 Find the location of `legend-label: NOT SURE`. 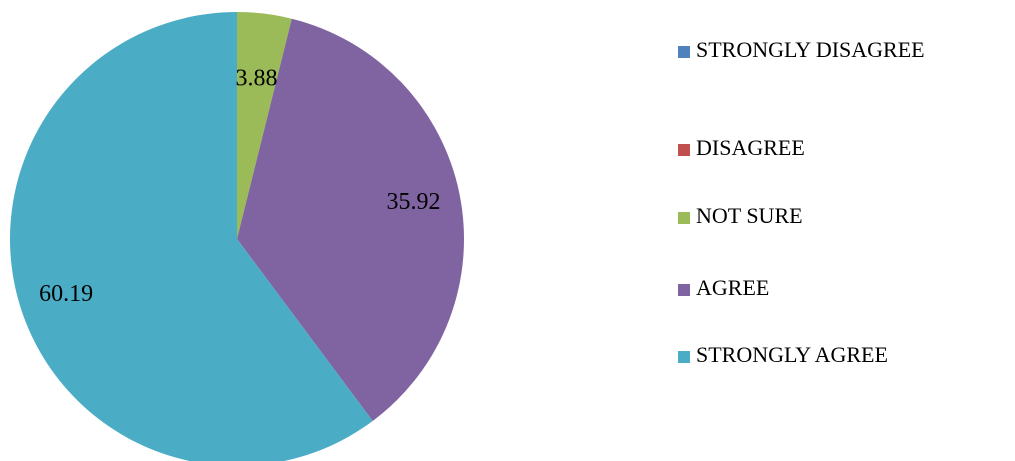

legend-label: NOT SURE is located at coordinates (749, 215).